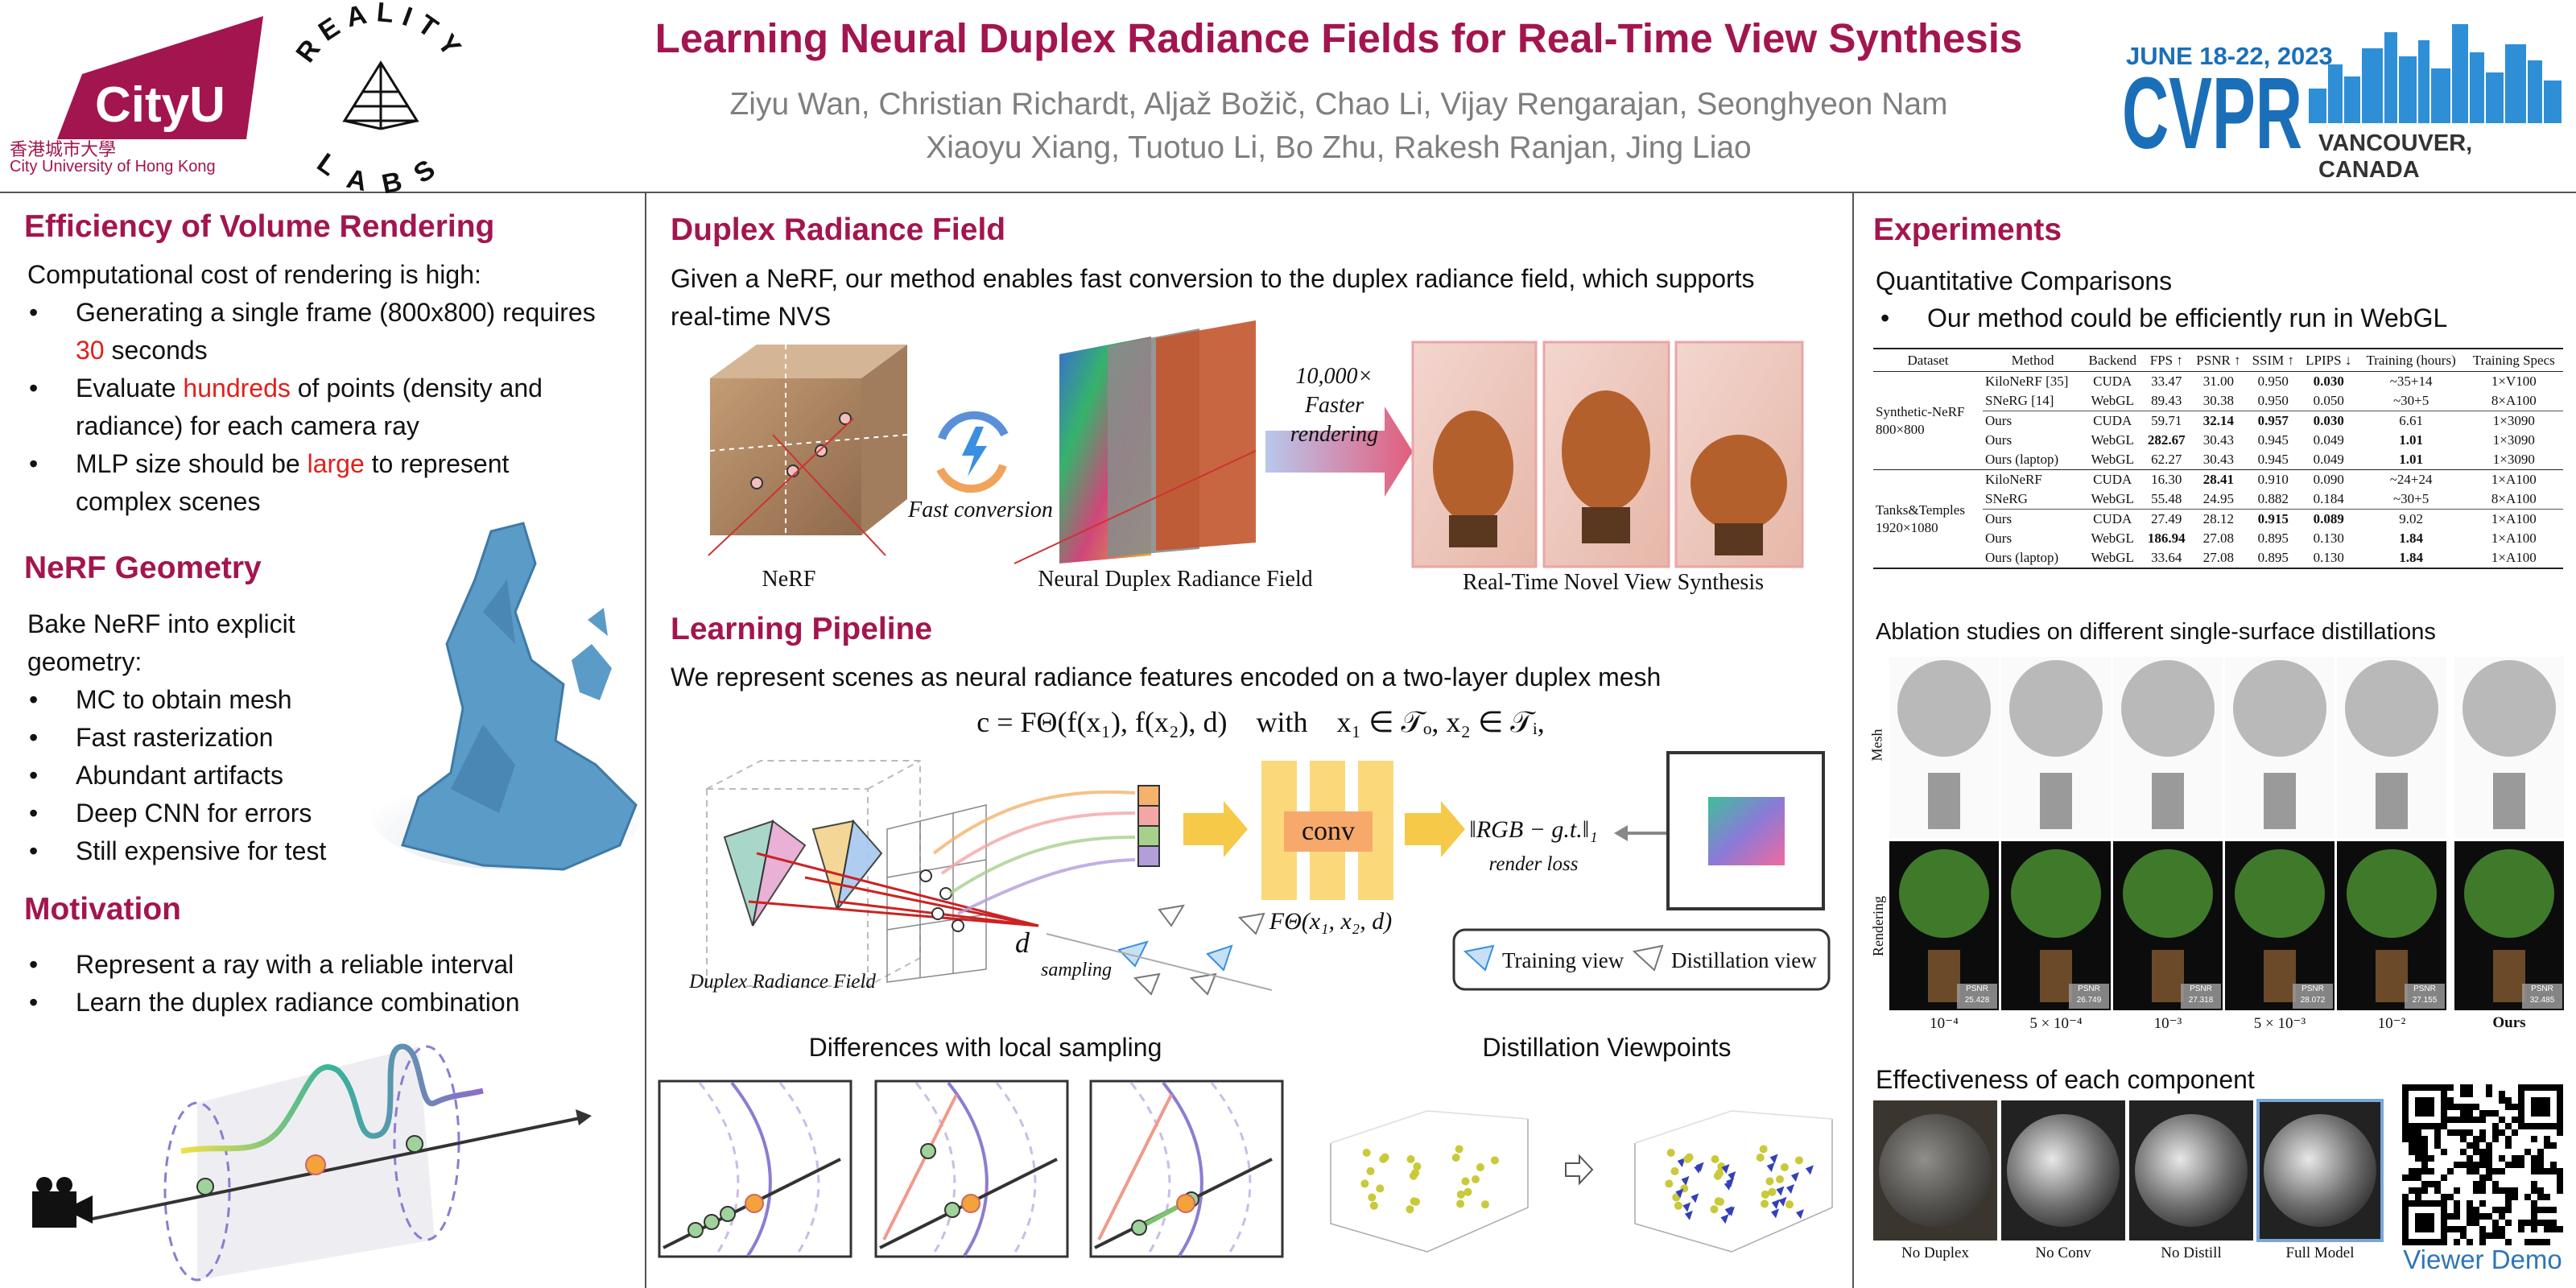  Describe the element at coordinates (2273, 479) in the screenshot. I see `table-cell: 0.910` at that location.